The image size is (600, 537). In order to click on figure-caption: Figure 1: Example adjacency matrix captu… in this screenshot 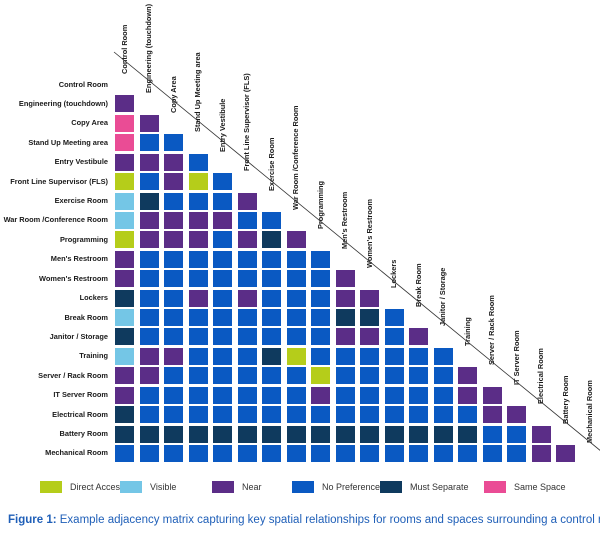, I will do `click(304, 520)`.